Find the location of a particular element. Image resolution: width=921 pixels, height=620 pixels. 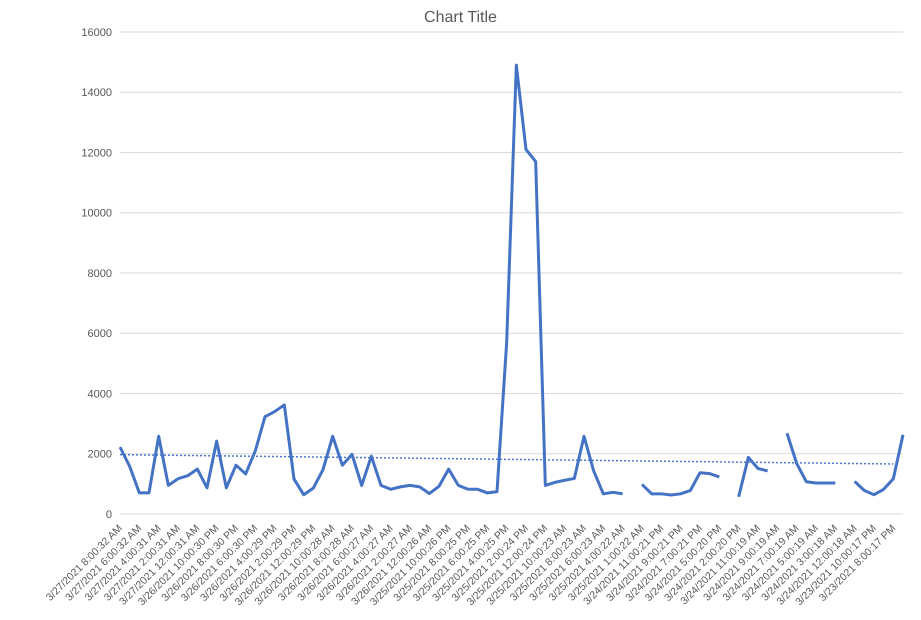

y-tick-label: 4000 is located at coordinates (100, 394).